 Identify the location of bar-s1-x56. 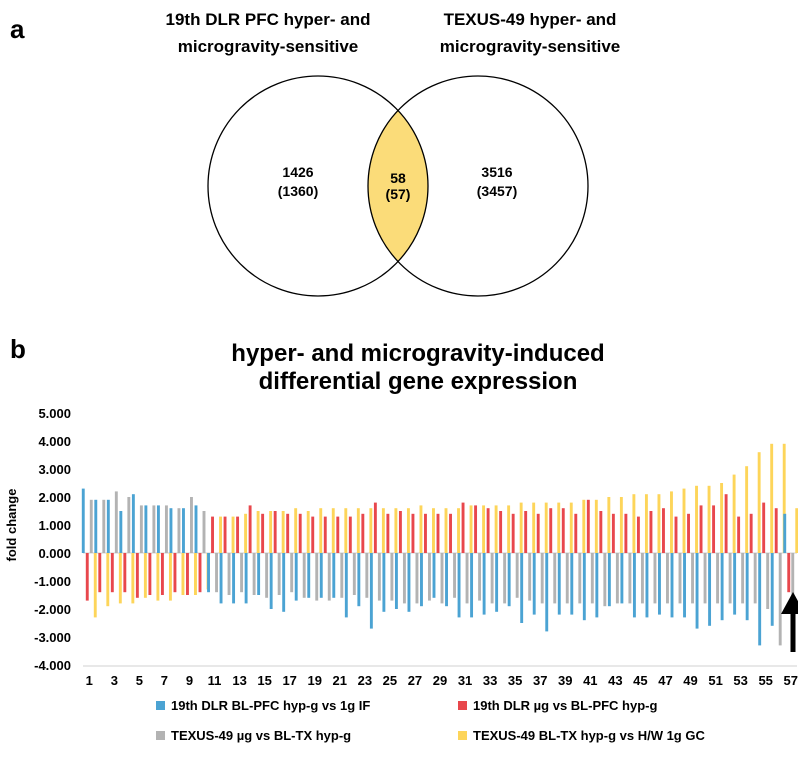
(772, 589).